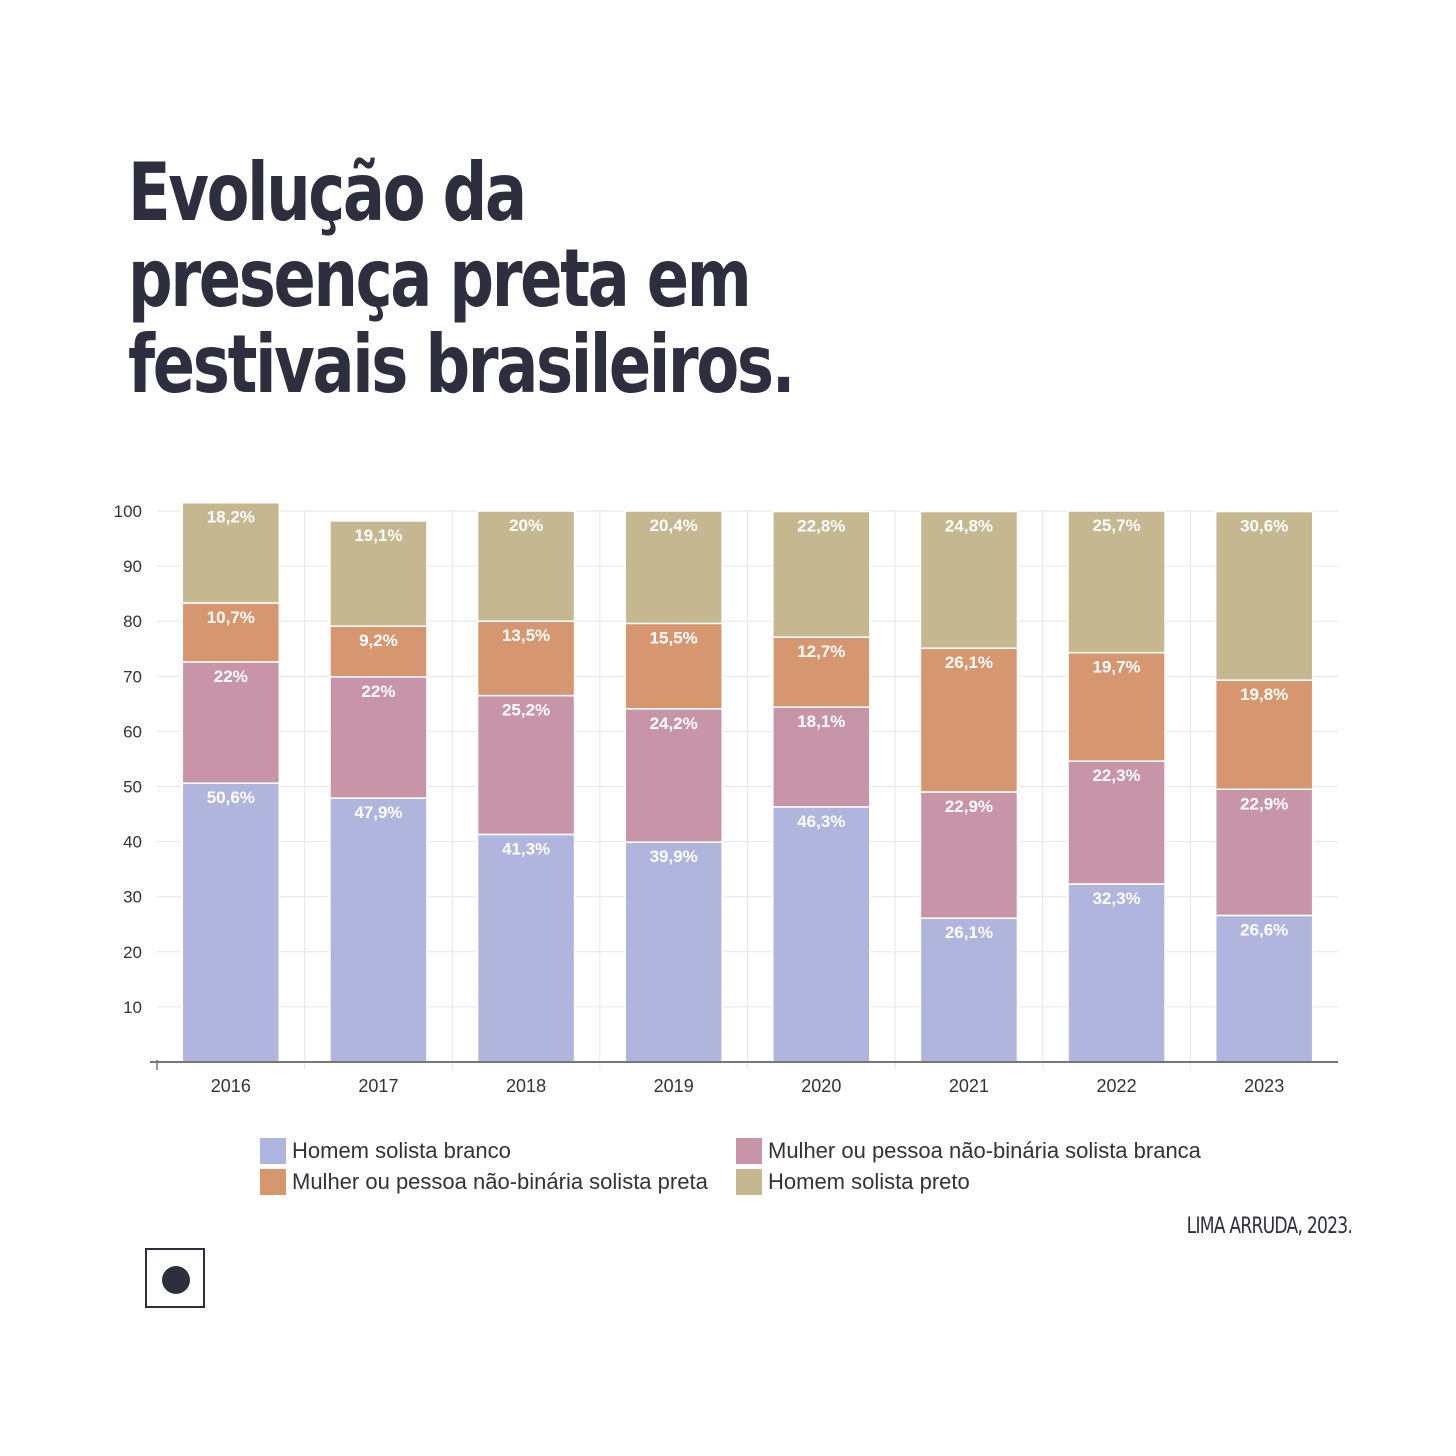  I want to click on x-tick-label: 2022, so click(1117, 1086).